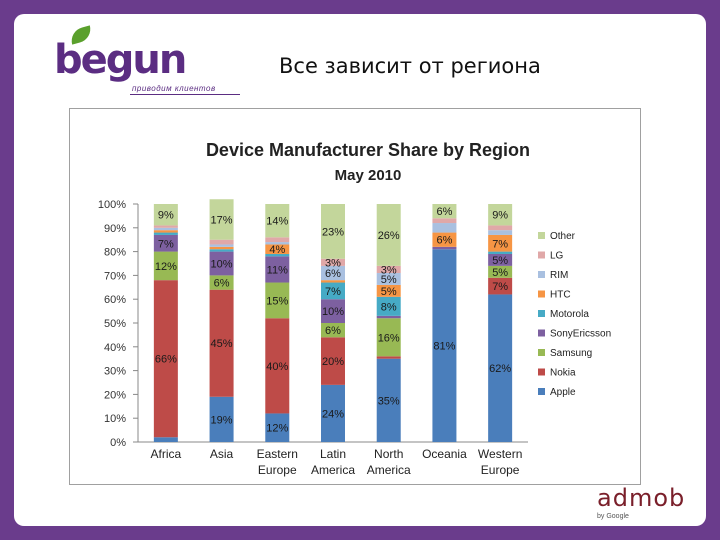 This screenshot has width=720, height=540. Describe the element at coordinates (277, 454) in the screenshot. I see `x-tick-label: Eastern` at that location.